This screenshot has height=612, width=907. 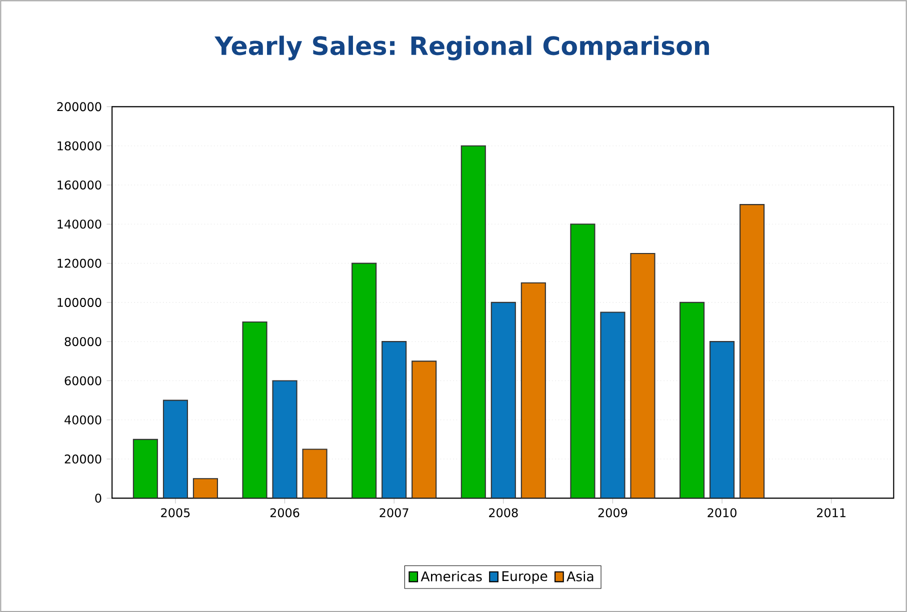 What do you see at coordinates (285, 513) in the screenshot?
I see `x-tick-label: 2006` at bounding box center [285, 513].